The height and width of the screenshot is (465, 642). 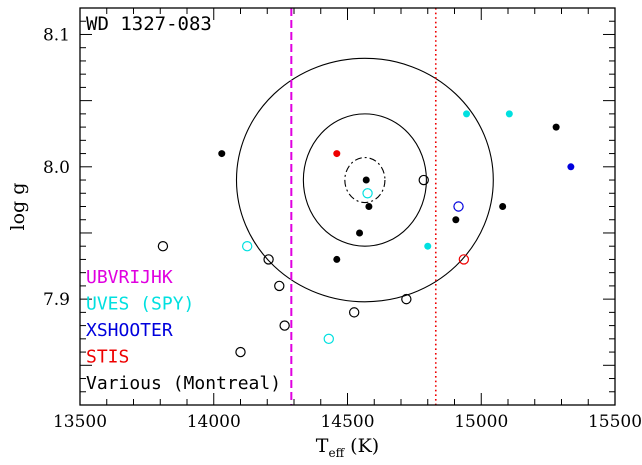 What do you see at coordinates (18, 207) in the screenshot?
I see `y-axis-label: log g` at bounding box center [18, 207].